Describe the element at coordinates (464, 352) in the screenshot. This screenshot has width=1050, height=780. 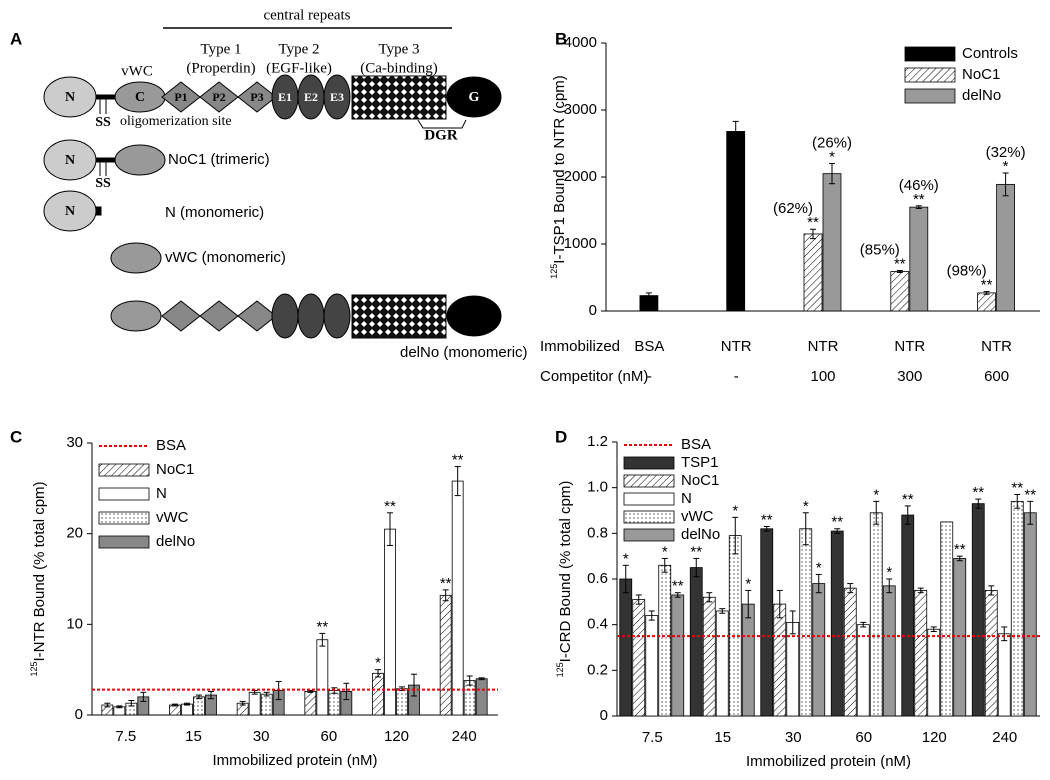
I see `construct-label: delNo (monomeric)` at that location.